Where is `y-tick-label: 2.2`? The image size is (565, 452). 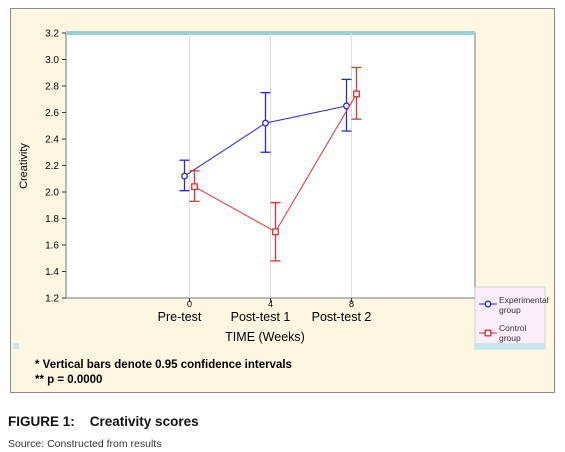
y-tick-label: 2.2 is located at coordinates (52, 166).